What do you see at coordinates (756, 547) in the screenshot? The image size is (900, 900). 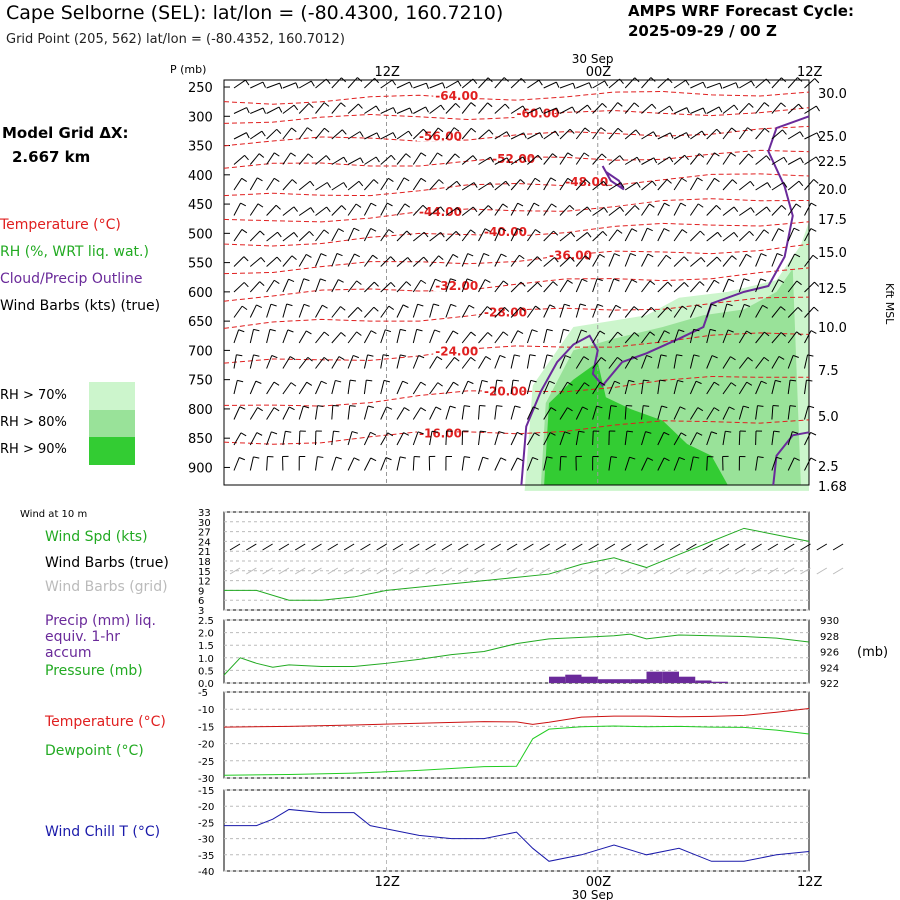 I see `surface-wind-barb` at bounding box center [756, 547].